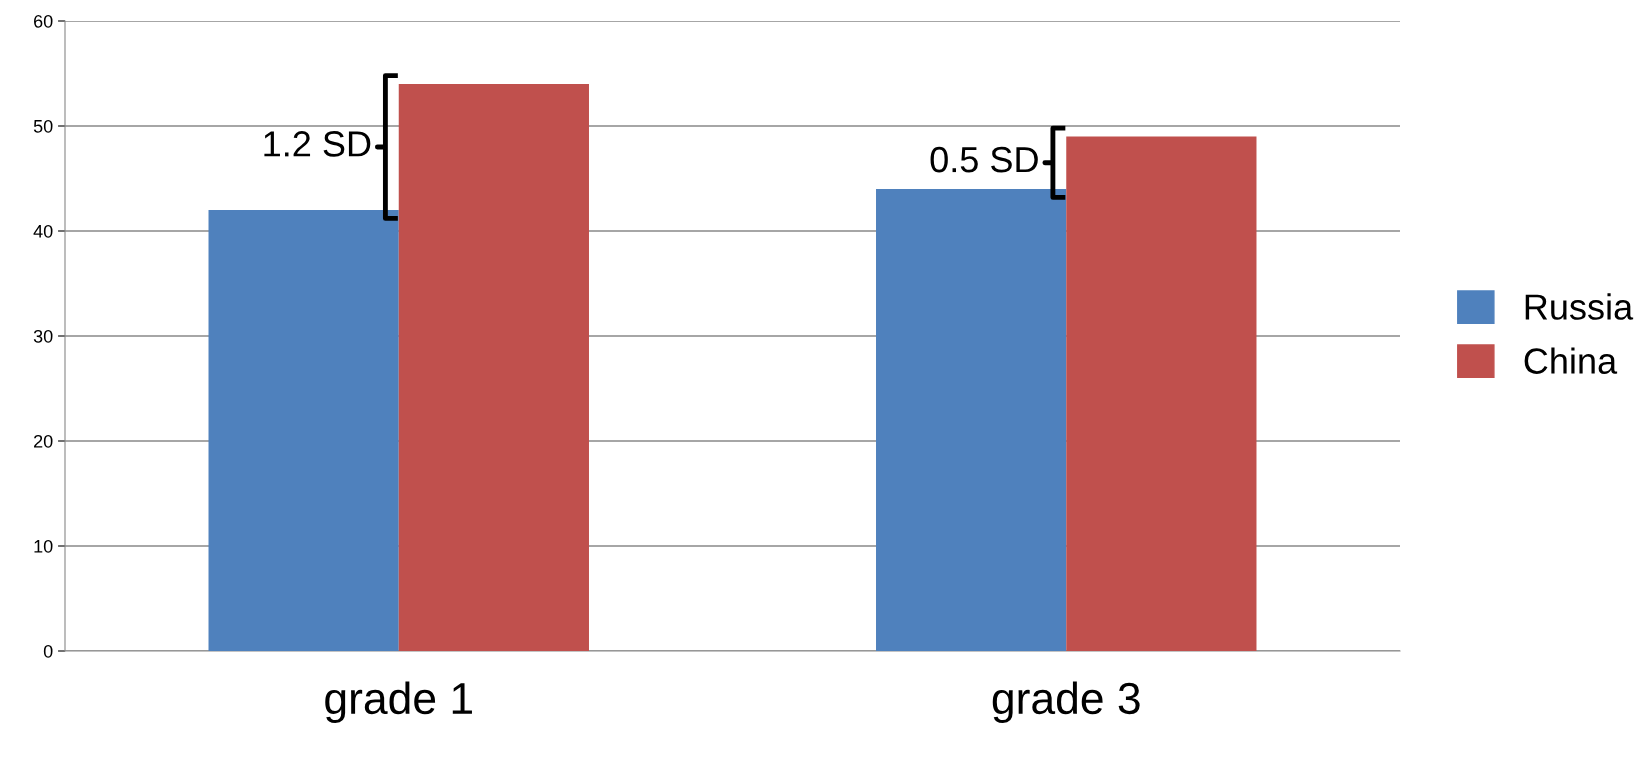  I want to click on y-tick-label: 20, so click(43, 441).